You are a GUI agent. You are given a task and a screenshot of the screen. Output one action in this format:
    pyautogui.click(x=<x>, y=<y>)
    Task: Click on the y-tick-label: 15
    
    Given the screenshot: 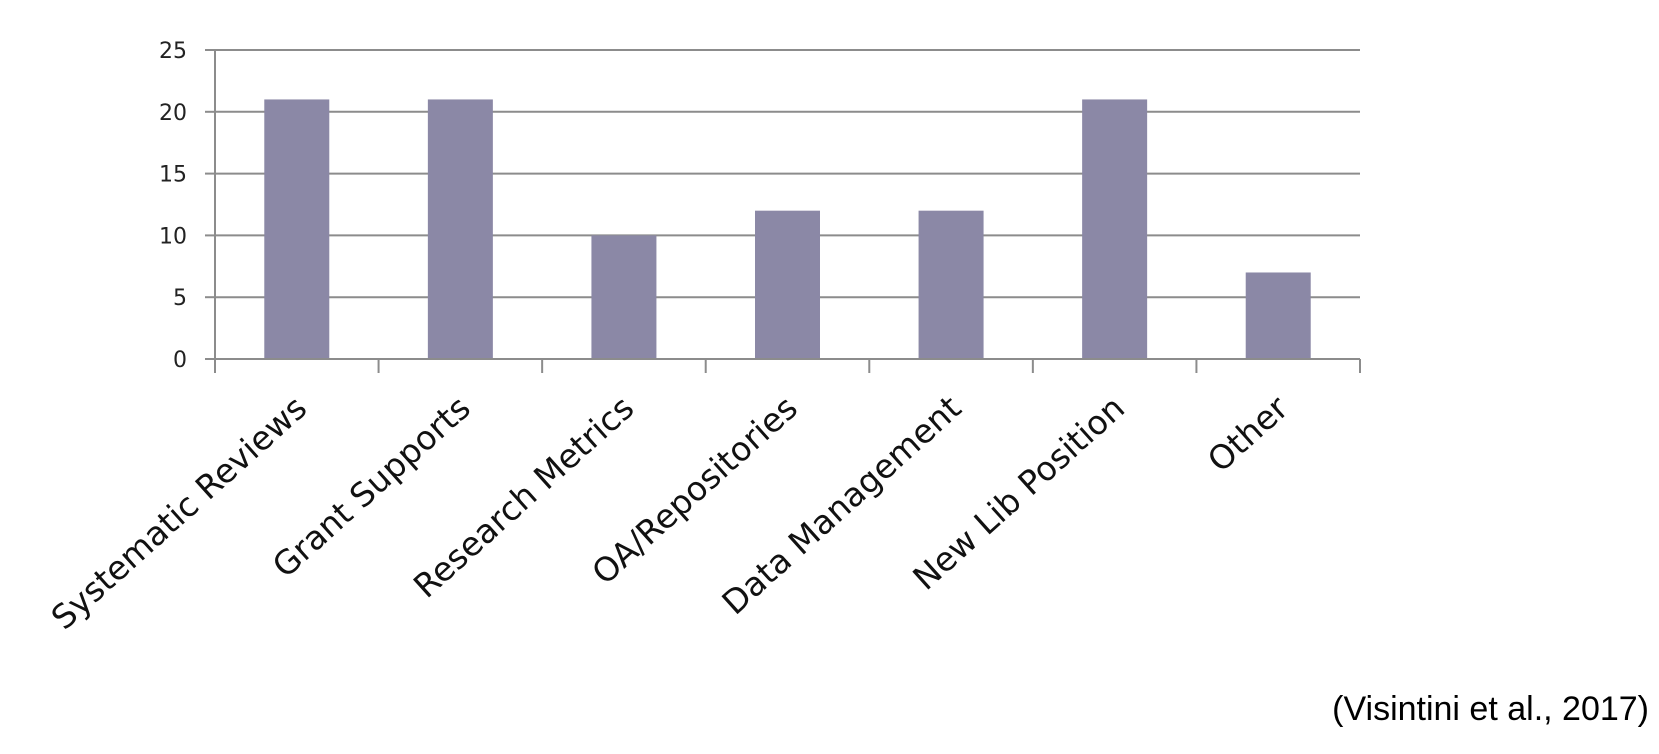 What is the action you would take?
    pyautogui.click(x=173, y=175)
    